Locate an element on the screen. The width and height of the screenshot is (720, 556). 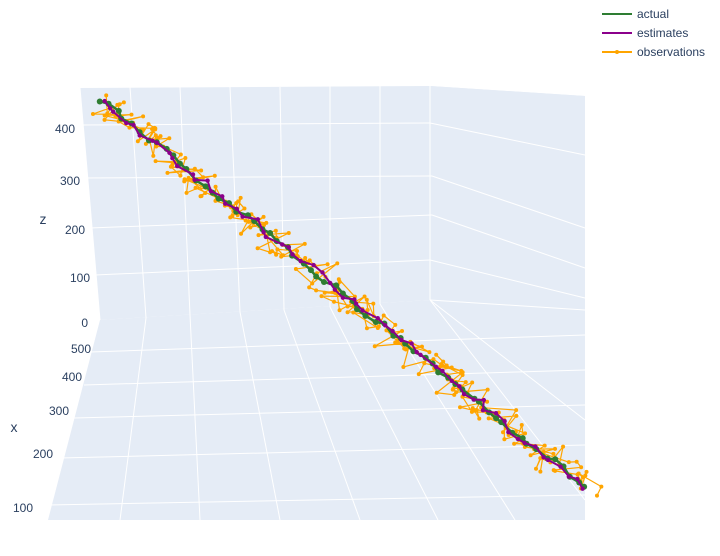
legend-item-estimates: estimates is located at coordinates (645, 33).